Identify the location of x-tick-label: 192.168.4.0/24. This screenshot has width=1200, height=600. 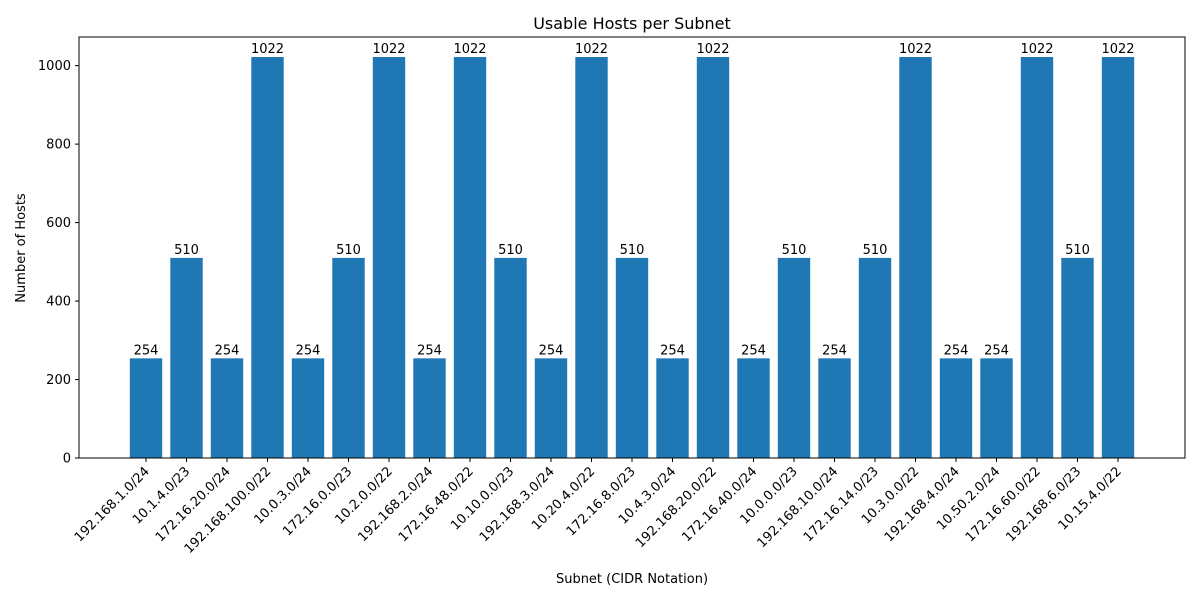
(922, 504).